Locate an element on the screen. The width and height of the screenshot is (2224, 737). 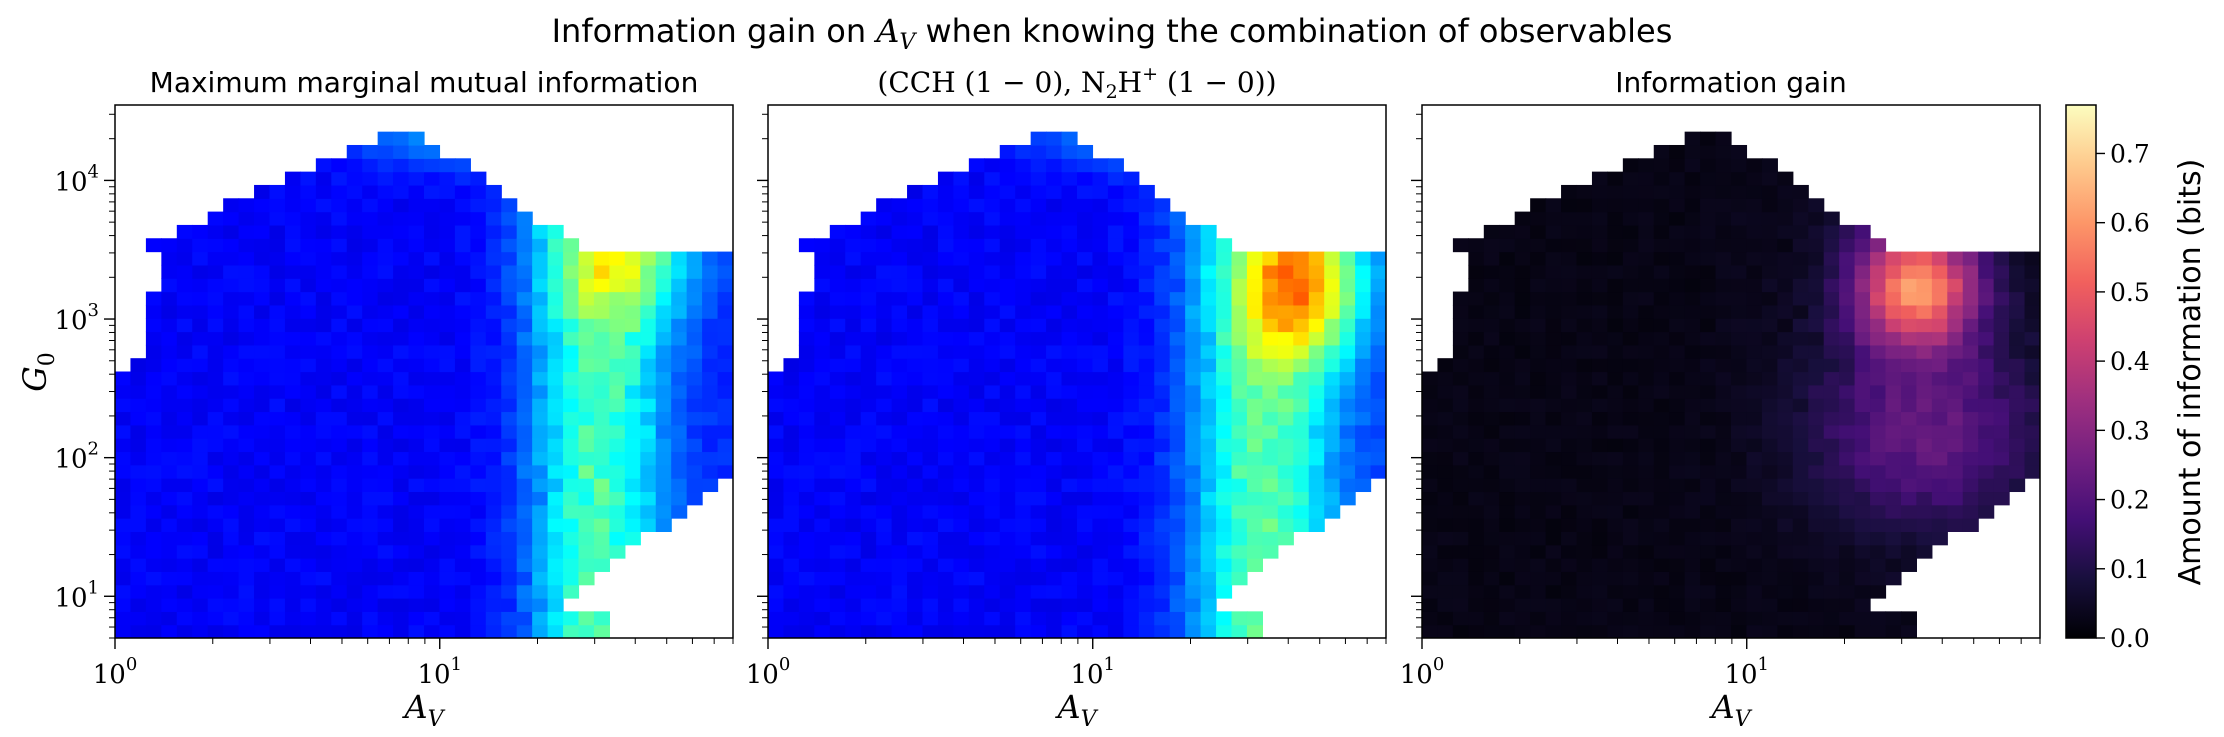
xlabel-marginal: AV is located at coordinates (424, 710).